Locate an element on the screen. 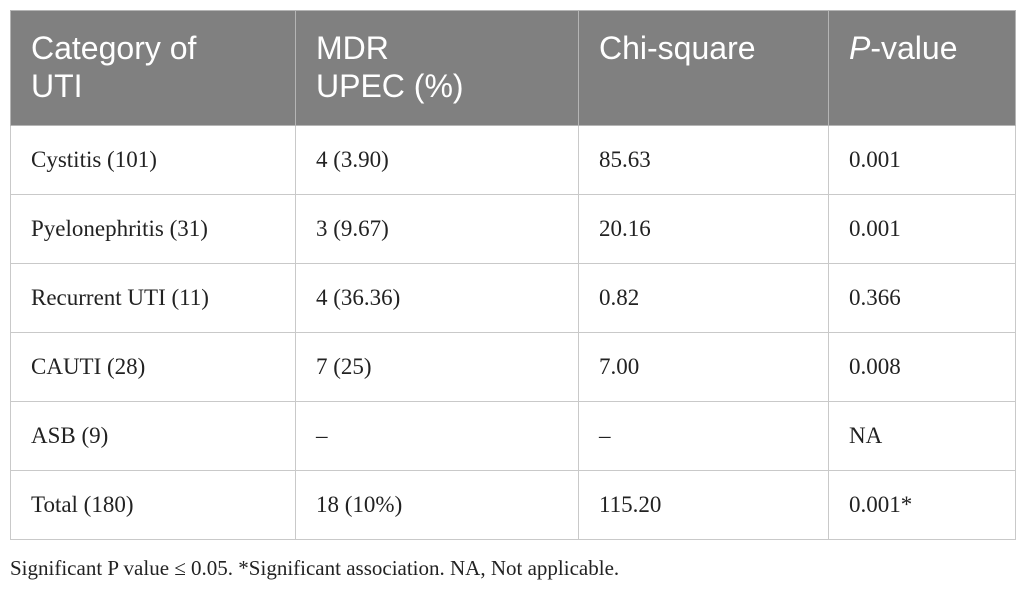  table-cell: Total (180) is located at coordinates (153, 505).